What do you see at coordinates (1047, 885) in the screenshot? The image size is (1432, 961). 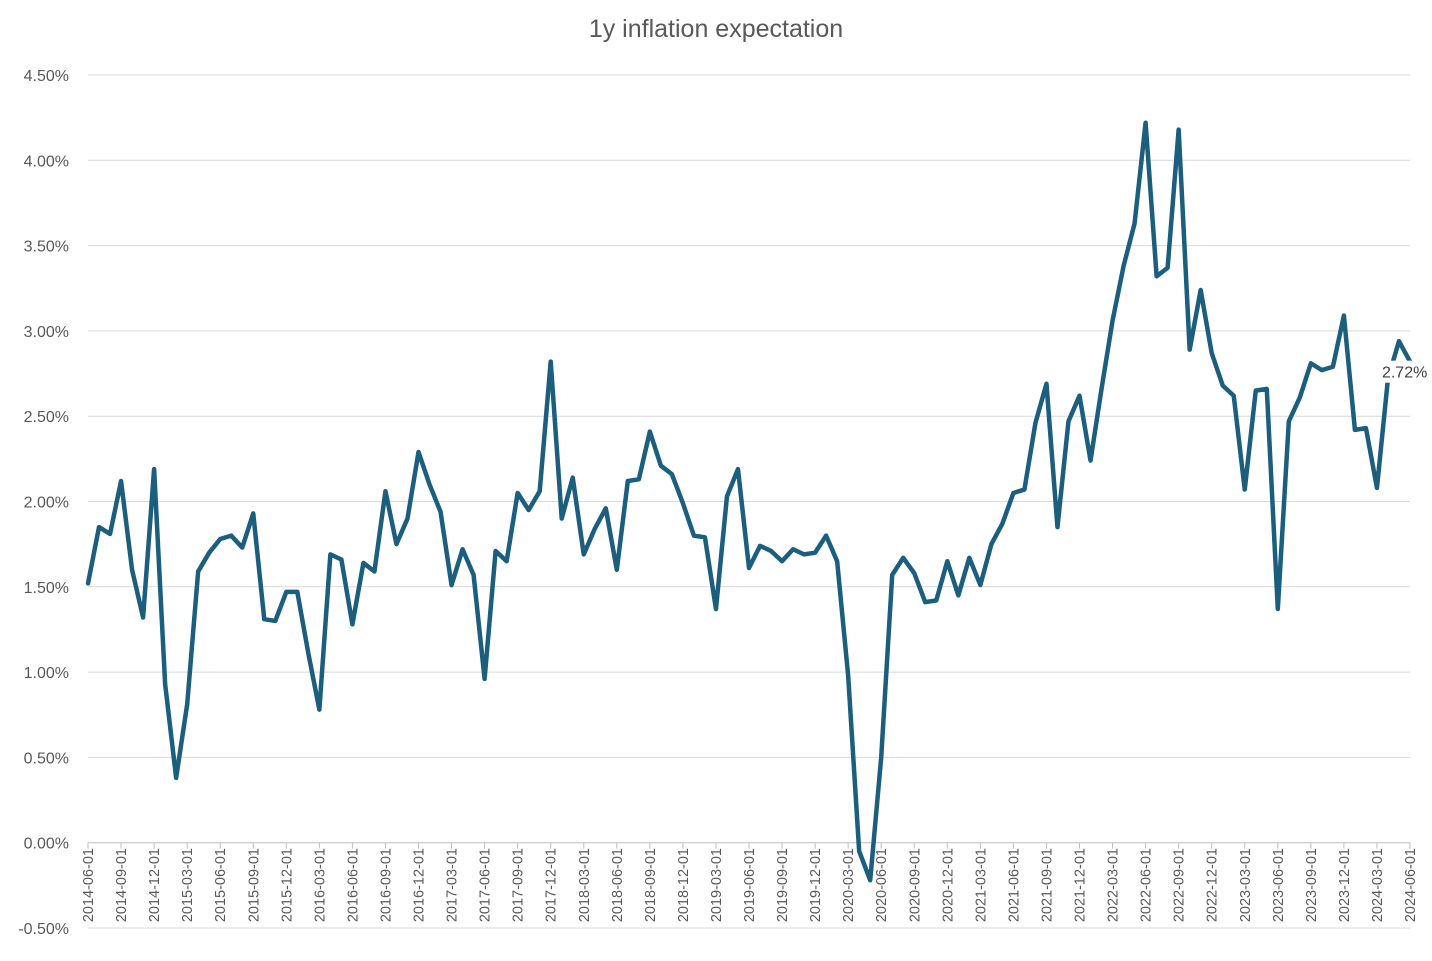 I see `x-tick-label: 2021-09-01` at bounding box center [1047, 885].